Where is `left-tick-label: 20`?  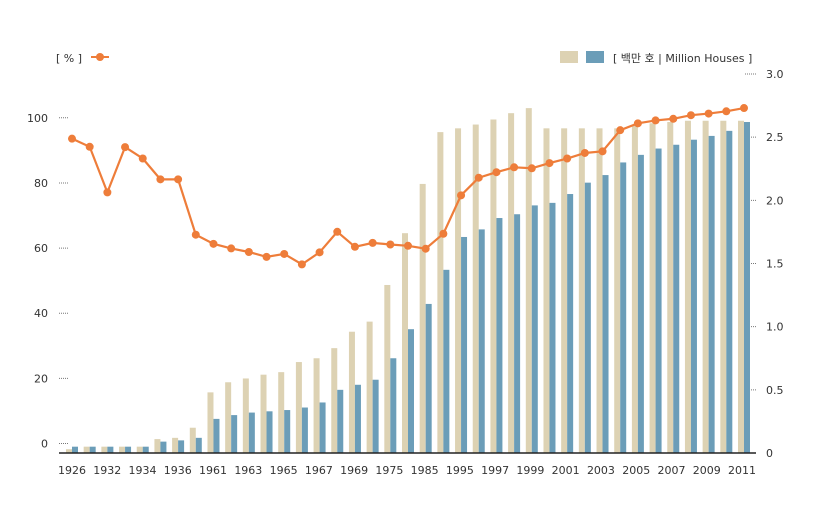
left-tick-label: 20 is located at coordinates (41, 378).